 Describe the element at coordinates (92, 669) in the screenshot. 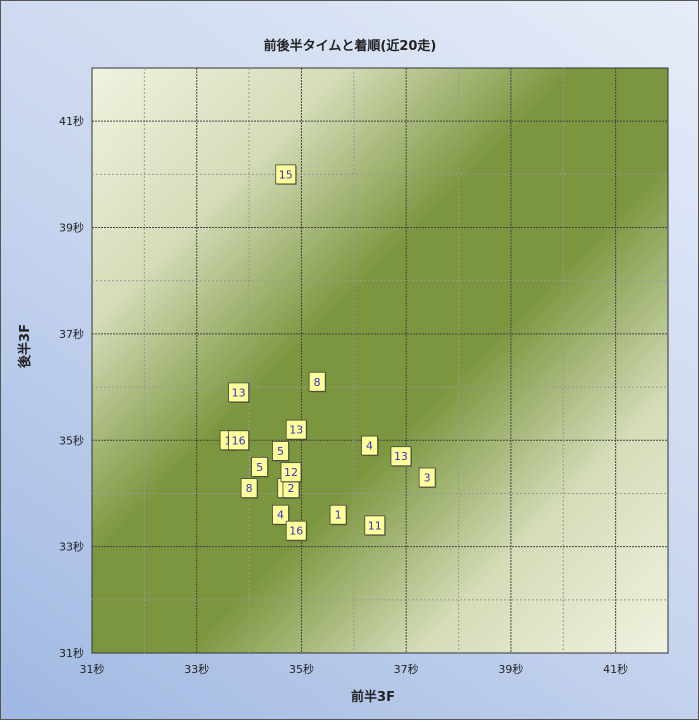

I see `x-tick-label: 31秒` at that location.